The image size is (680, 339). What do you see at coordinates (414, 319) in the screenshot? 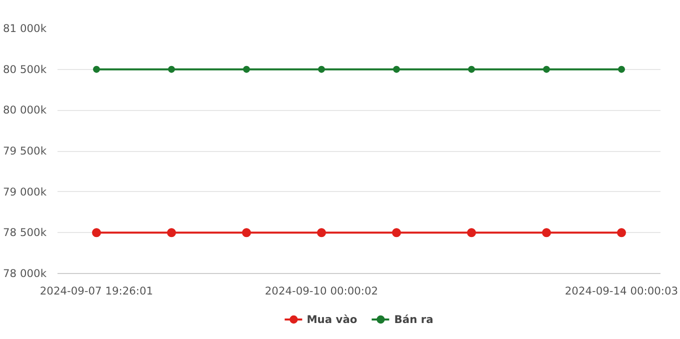
I see `legend-label: Bán ra` at bounding box center [414, 319].